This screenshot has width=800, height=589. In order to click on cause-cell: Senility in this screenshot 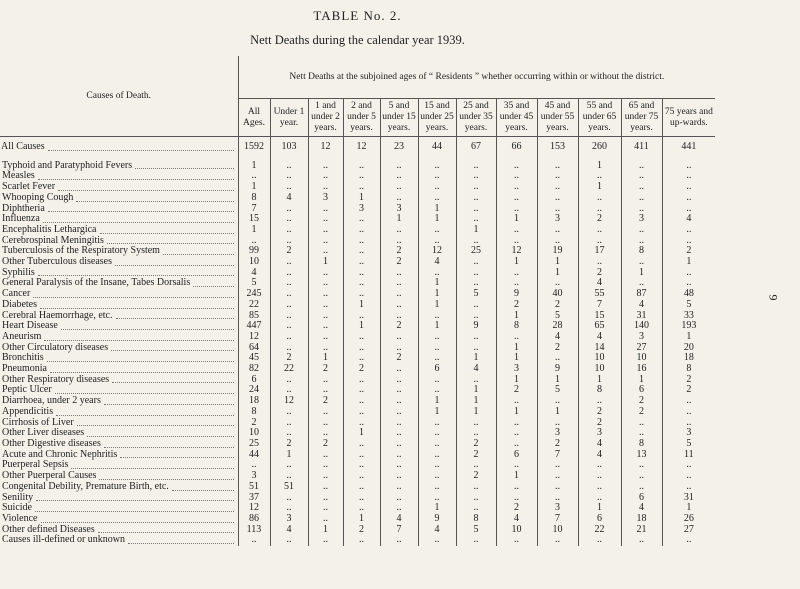, I will do `click(119, 497)`.